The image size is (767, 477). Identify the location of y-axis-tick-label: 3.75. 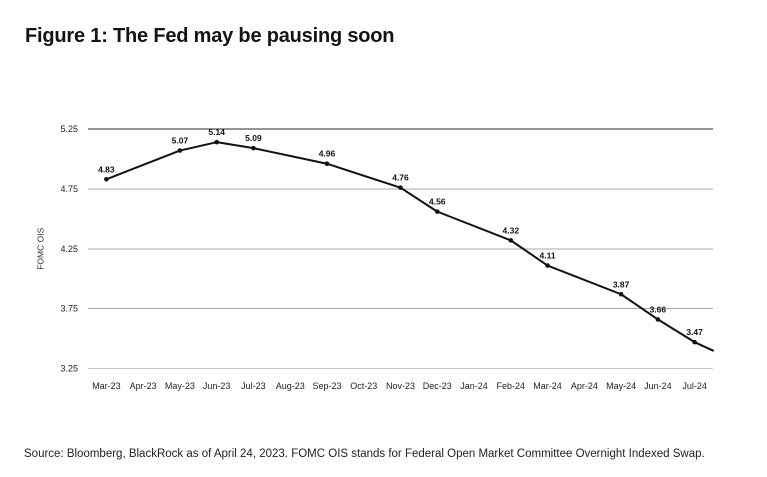
(69, 309).